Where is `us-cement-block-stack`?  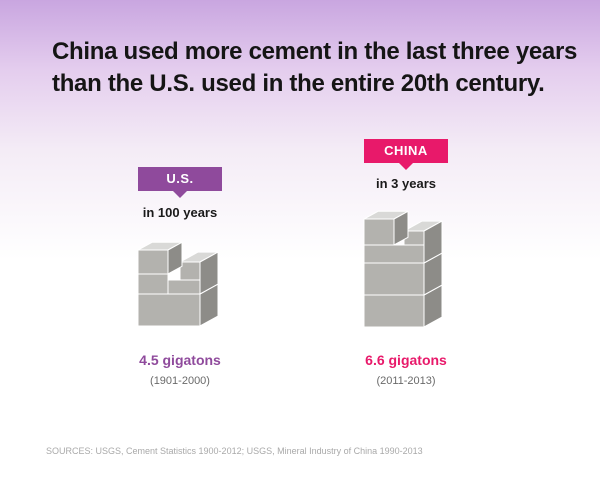
us-cement-block-stack is located at coordinates (178, 284).